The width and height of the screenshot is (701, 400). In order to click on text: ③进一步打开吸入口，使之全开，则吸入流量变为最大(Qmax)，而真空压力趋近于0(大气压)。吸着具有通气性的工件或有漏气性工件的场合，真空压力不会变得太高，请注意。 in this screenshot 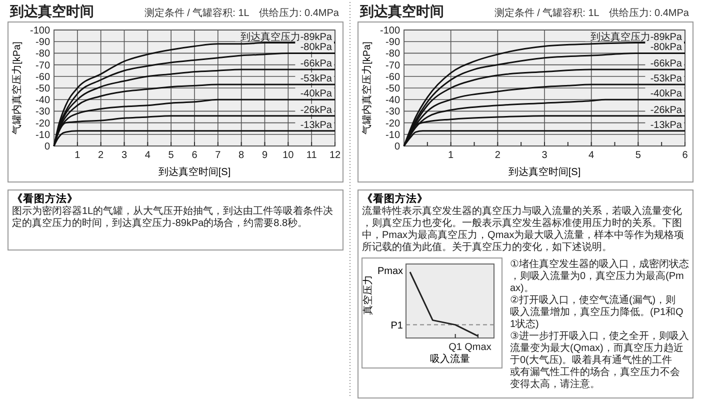, I will do `click(599, 360)`.